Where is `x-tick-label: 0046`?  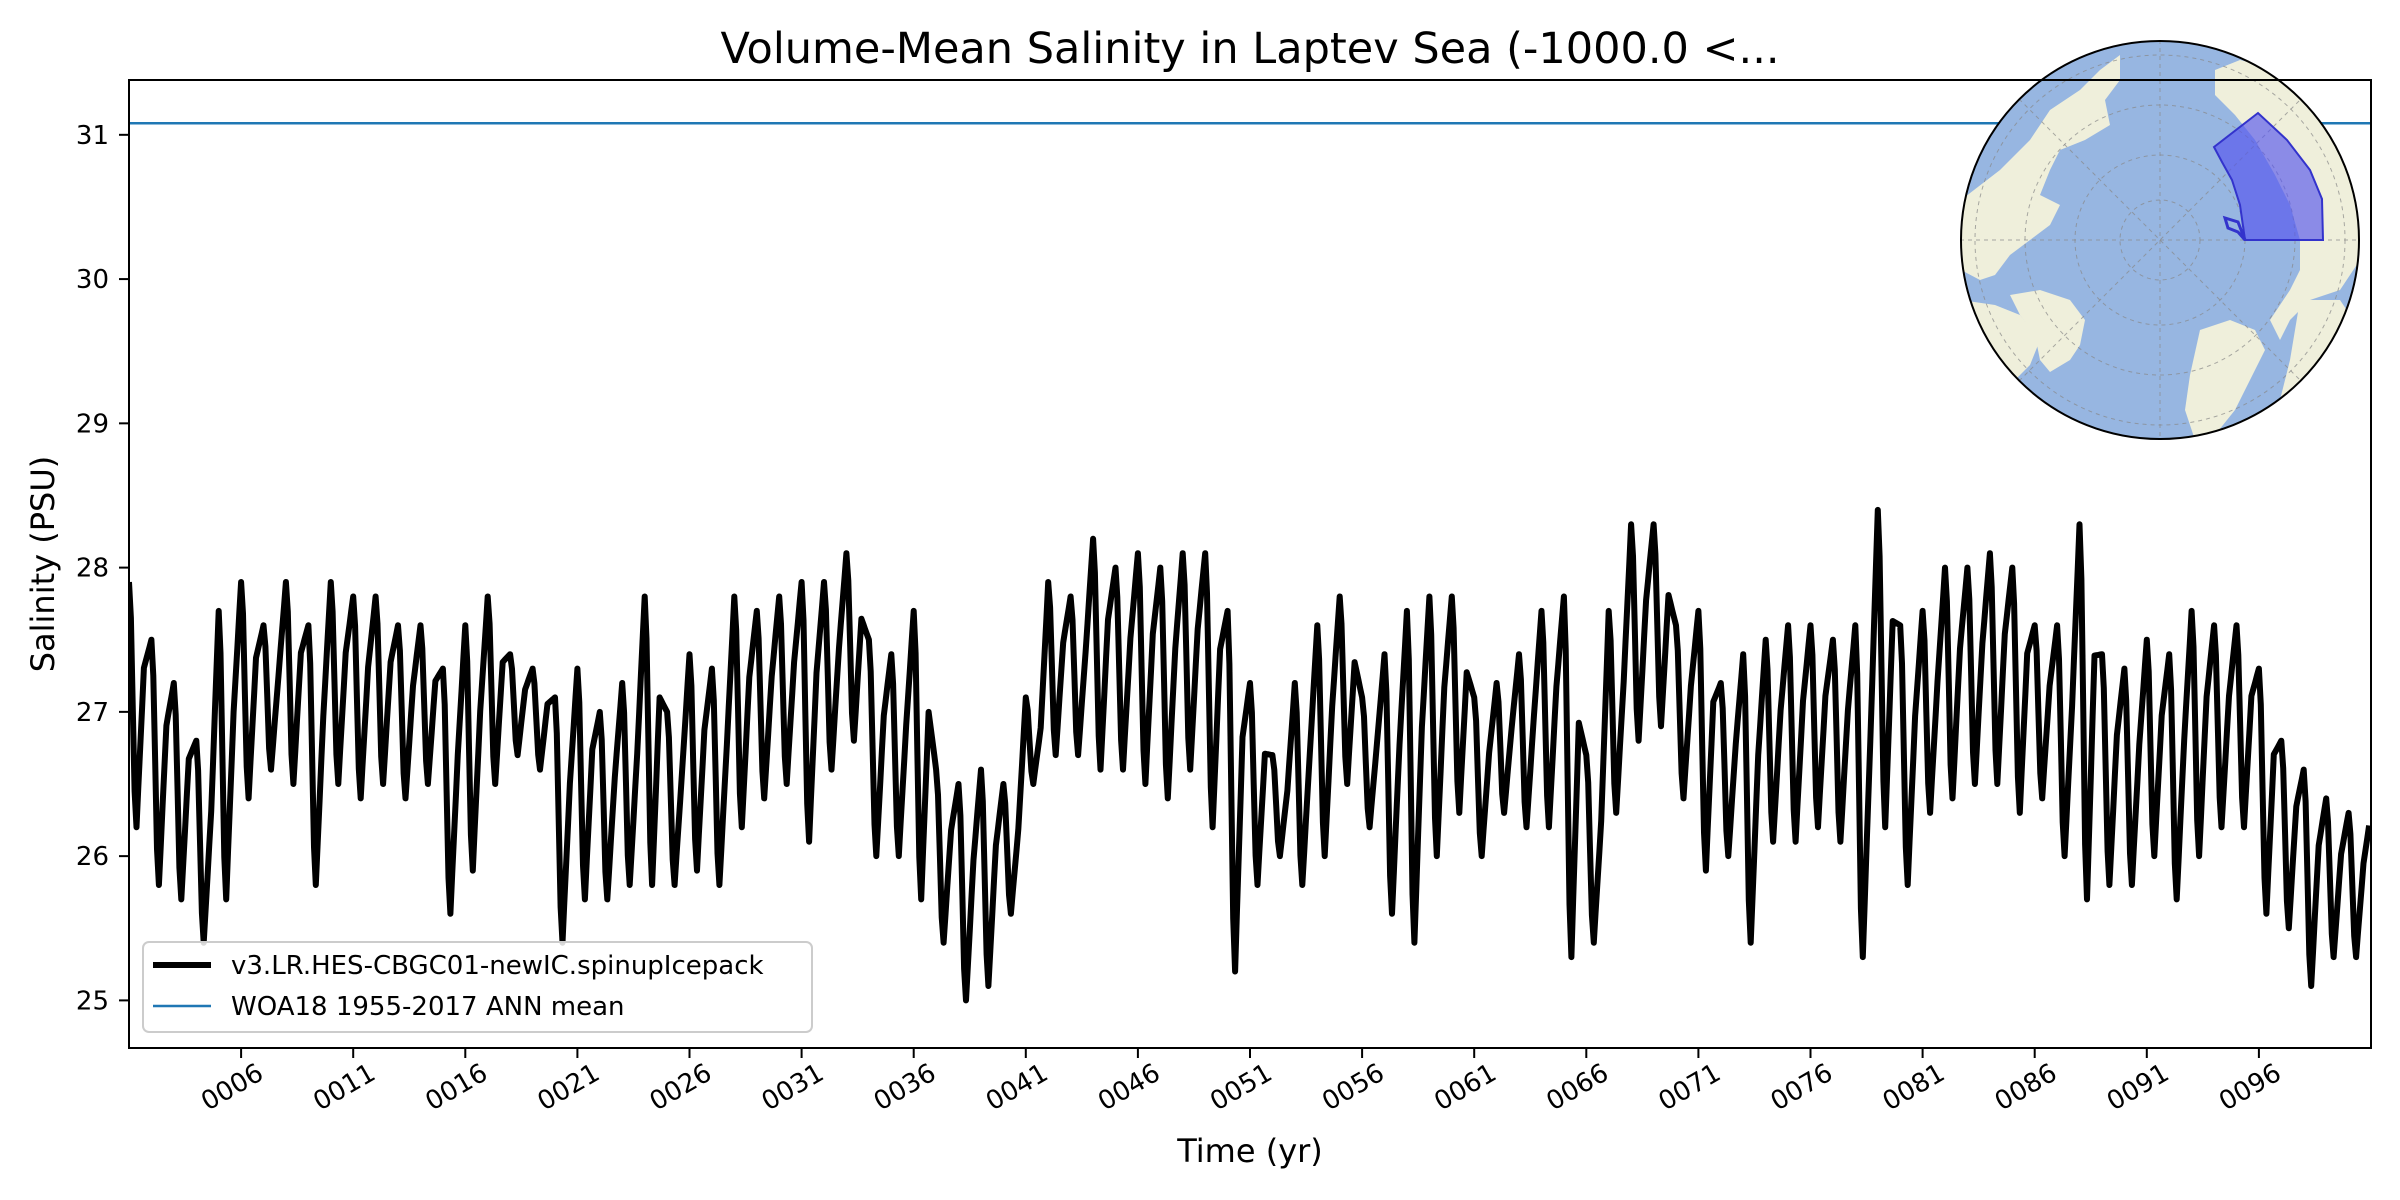
x-tick-label: 0046 is located at coordinates (1129, 1087).